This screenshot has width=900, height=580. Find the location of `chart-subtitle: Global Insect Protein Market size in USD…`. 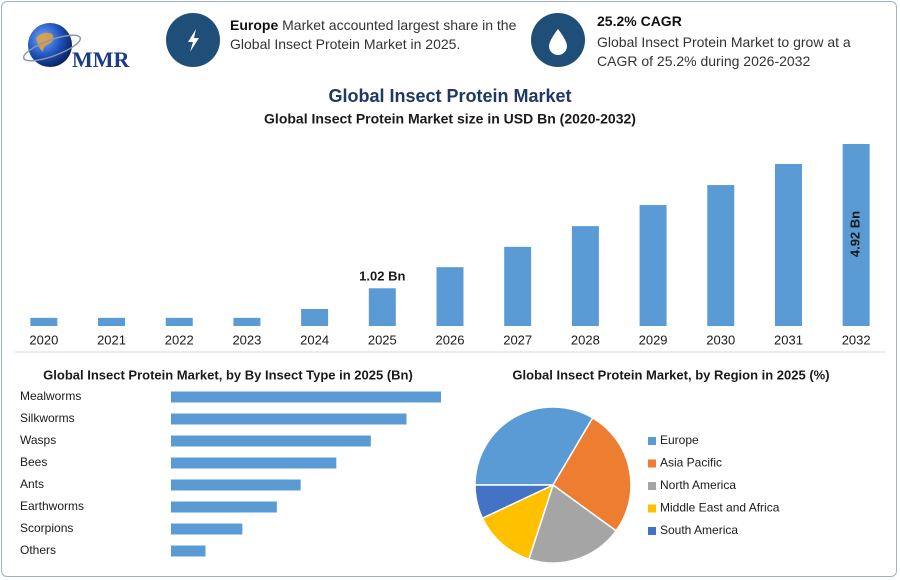

chart-subtitle: Global Insect Protein Market size in USD… is located at coordinates (450, 119).